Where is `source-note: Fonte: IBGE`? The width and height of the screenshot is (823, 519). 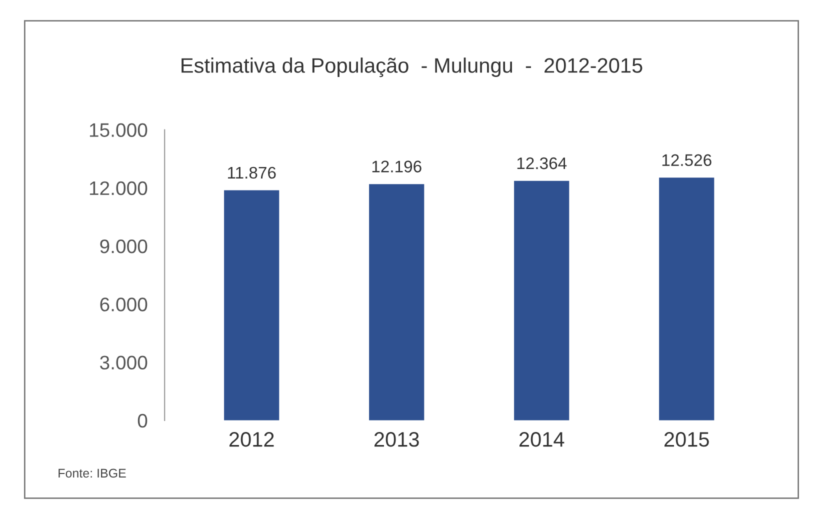 source-note: Fonte: IBGE is located at coordinates (92, 473).